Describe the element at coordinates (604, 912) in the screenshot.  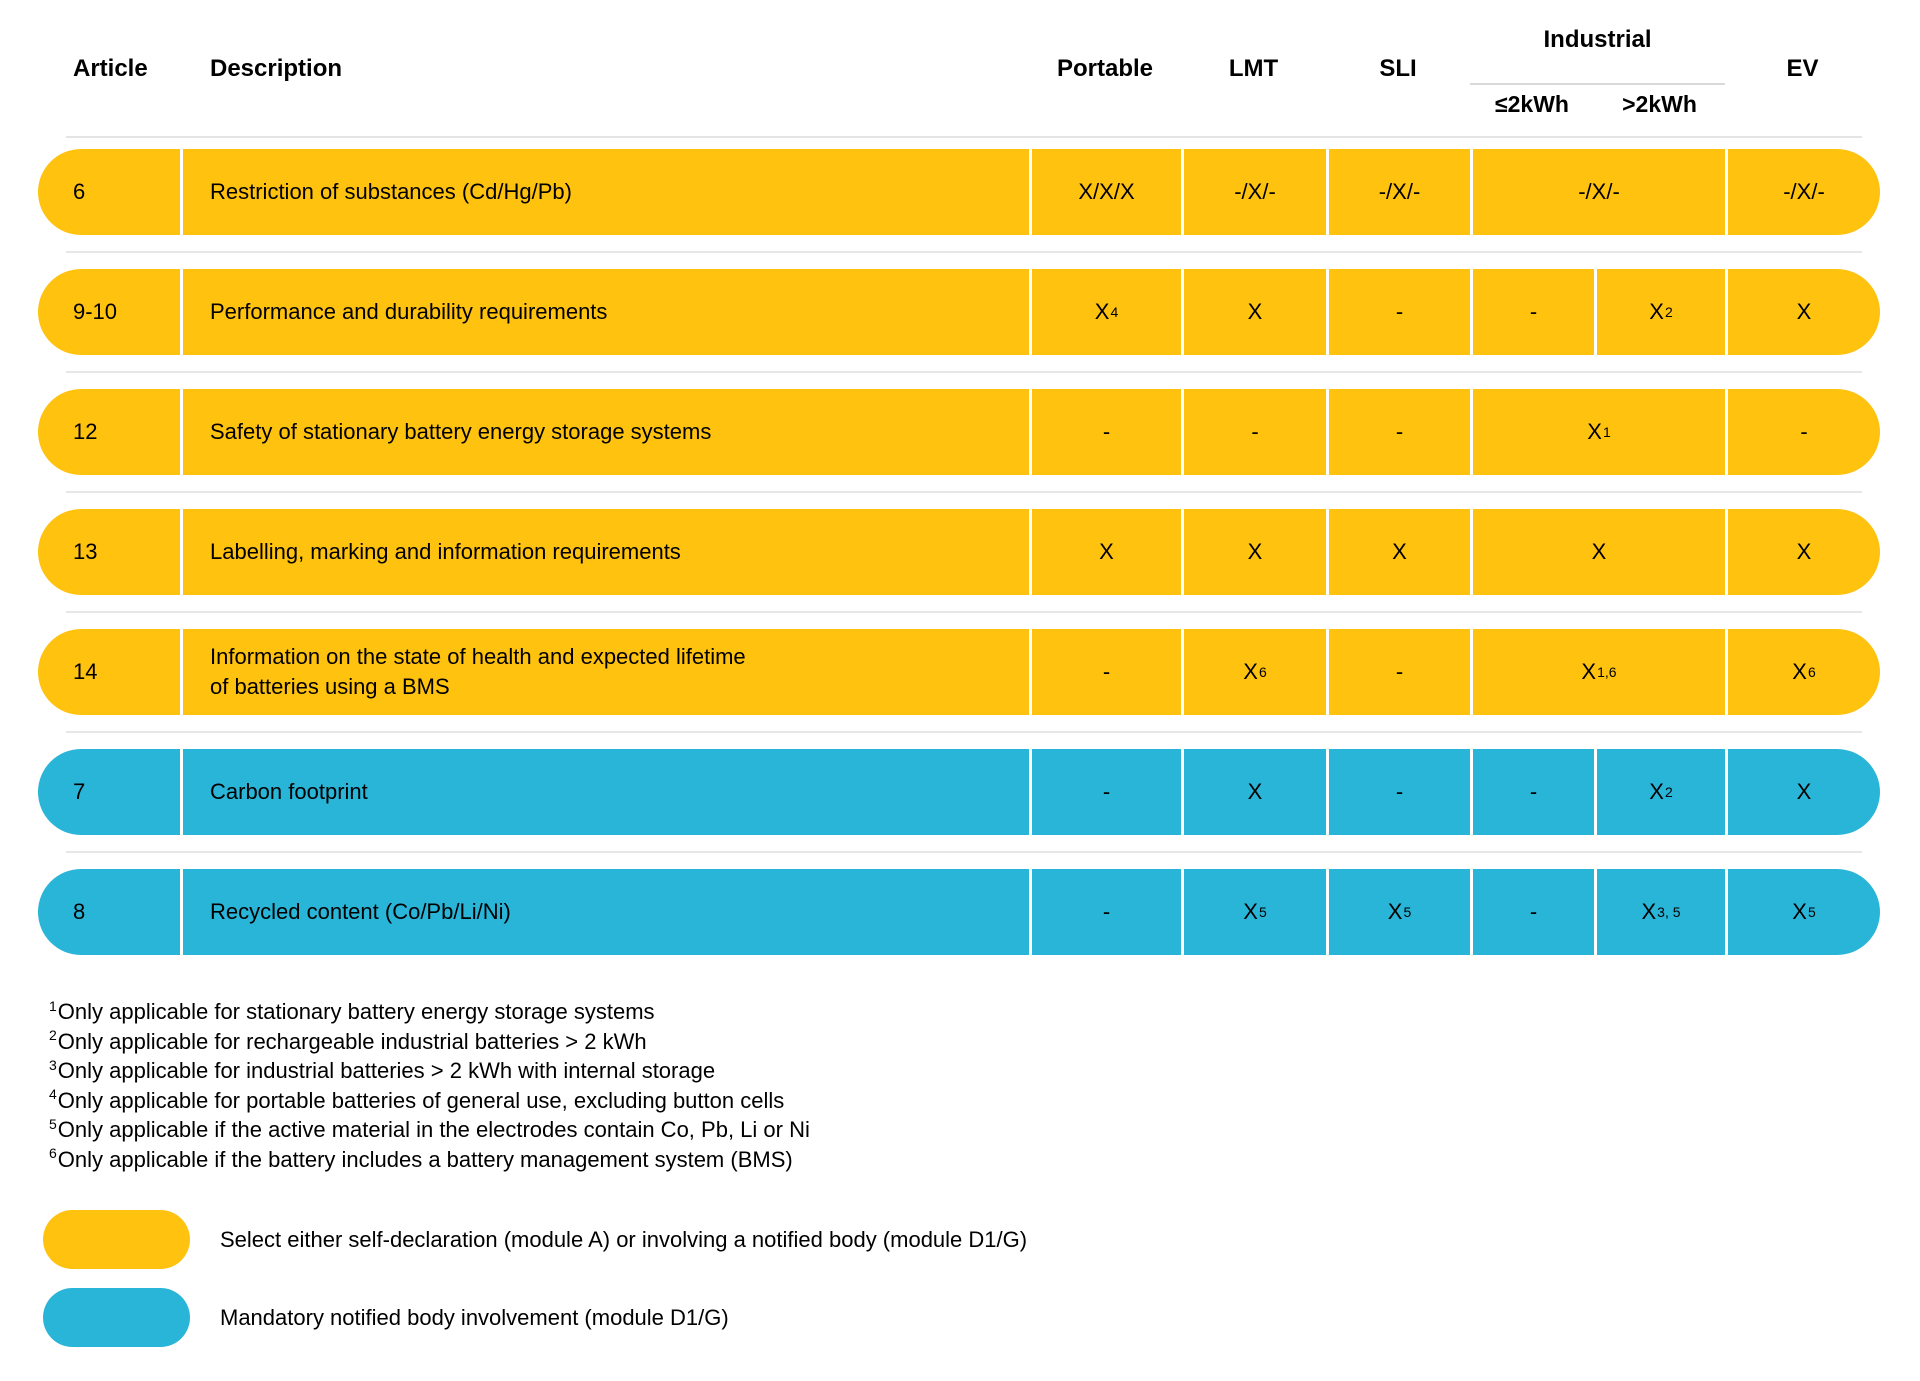
I see `description-cell: Recycled content (Co/Pb/Li/Ni)` at that location.